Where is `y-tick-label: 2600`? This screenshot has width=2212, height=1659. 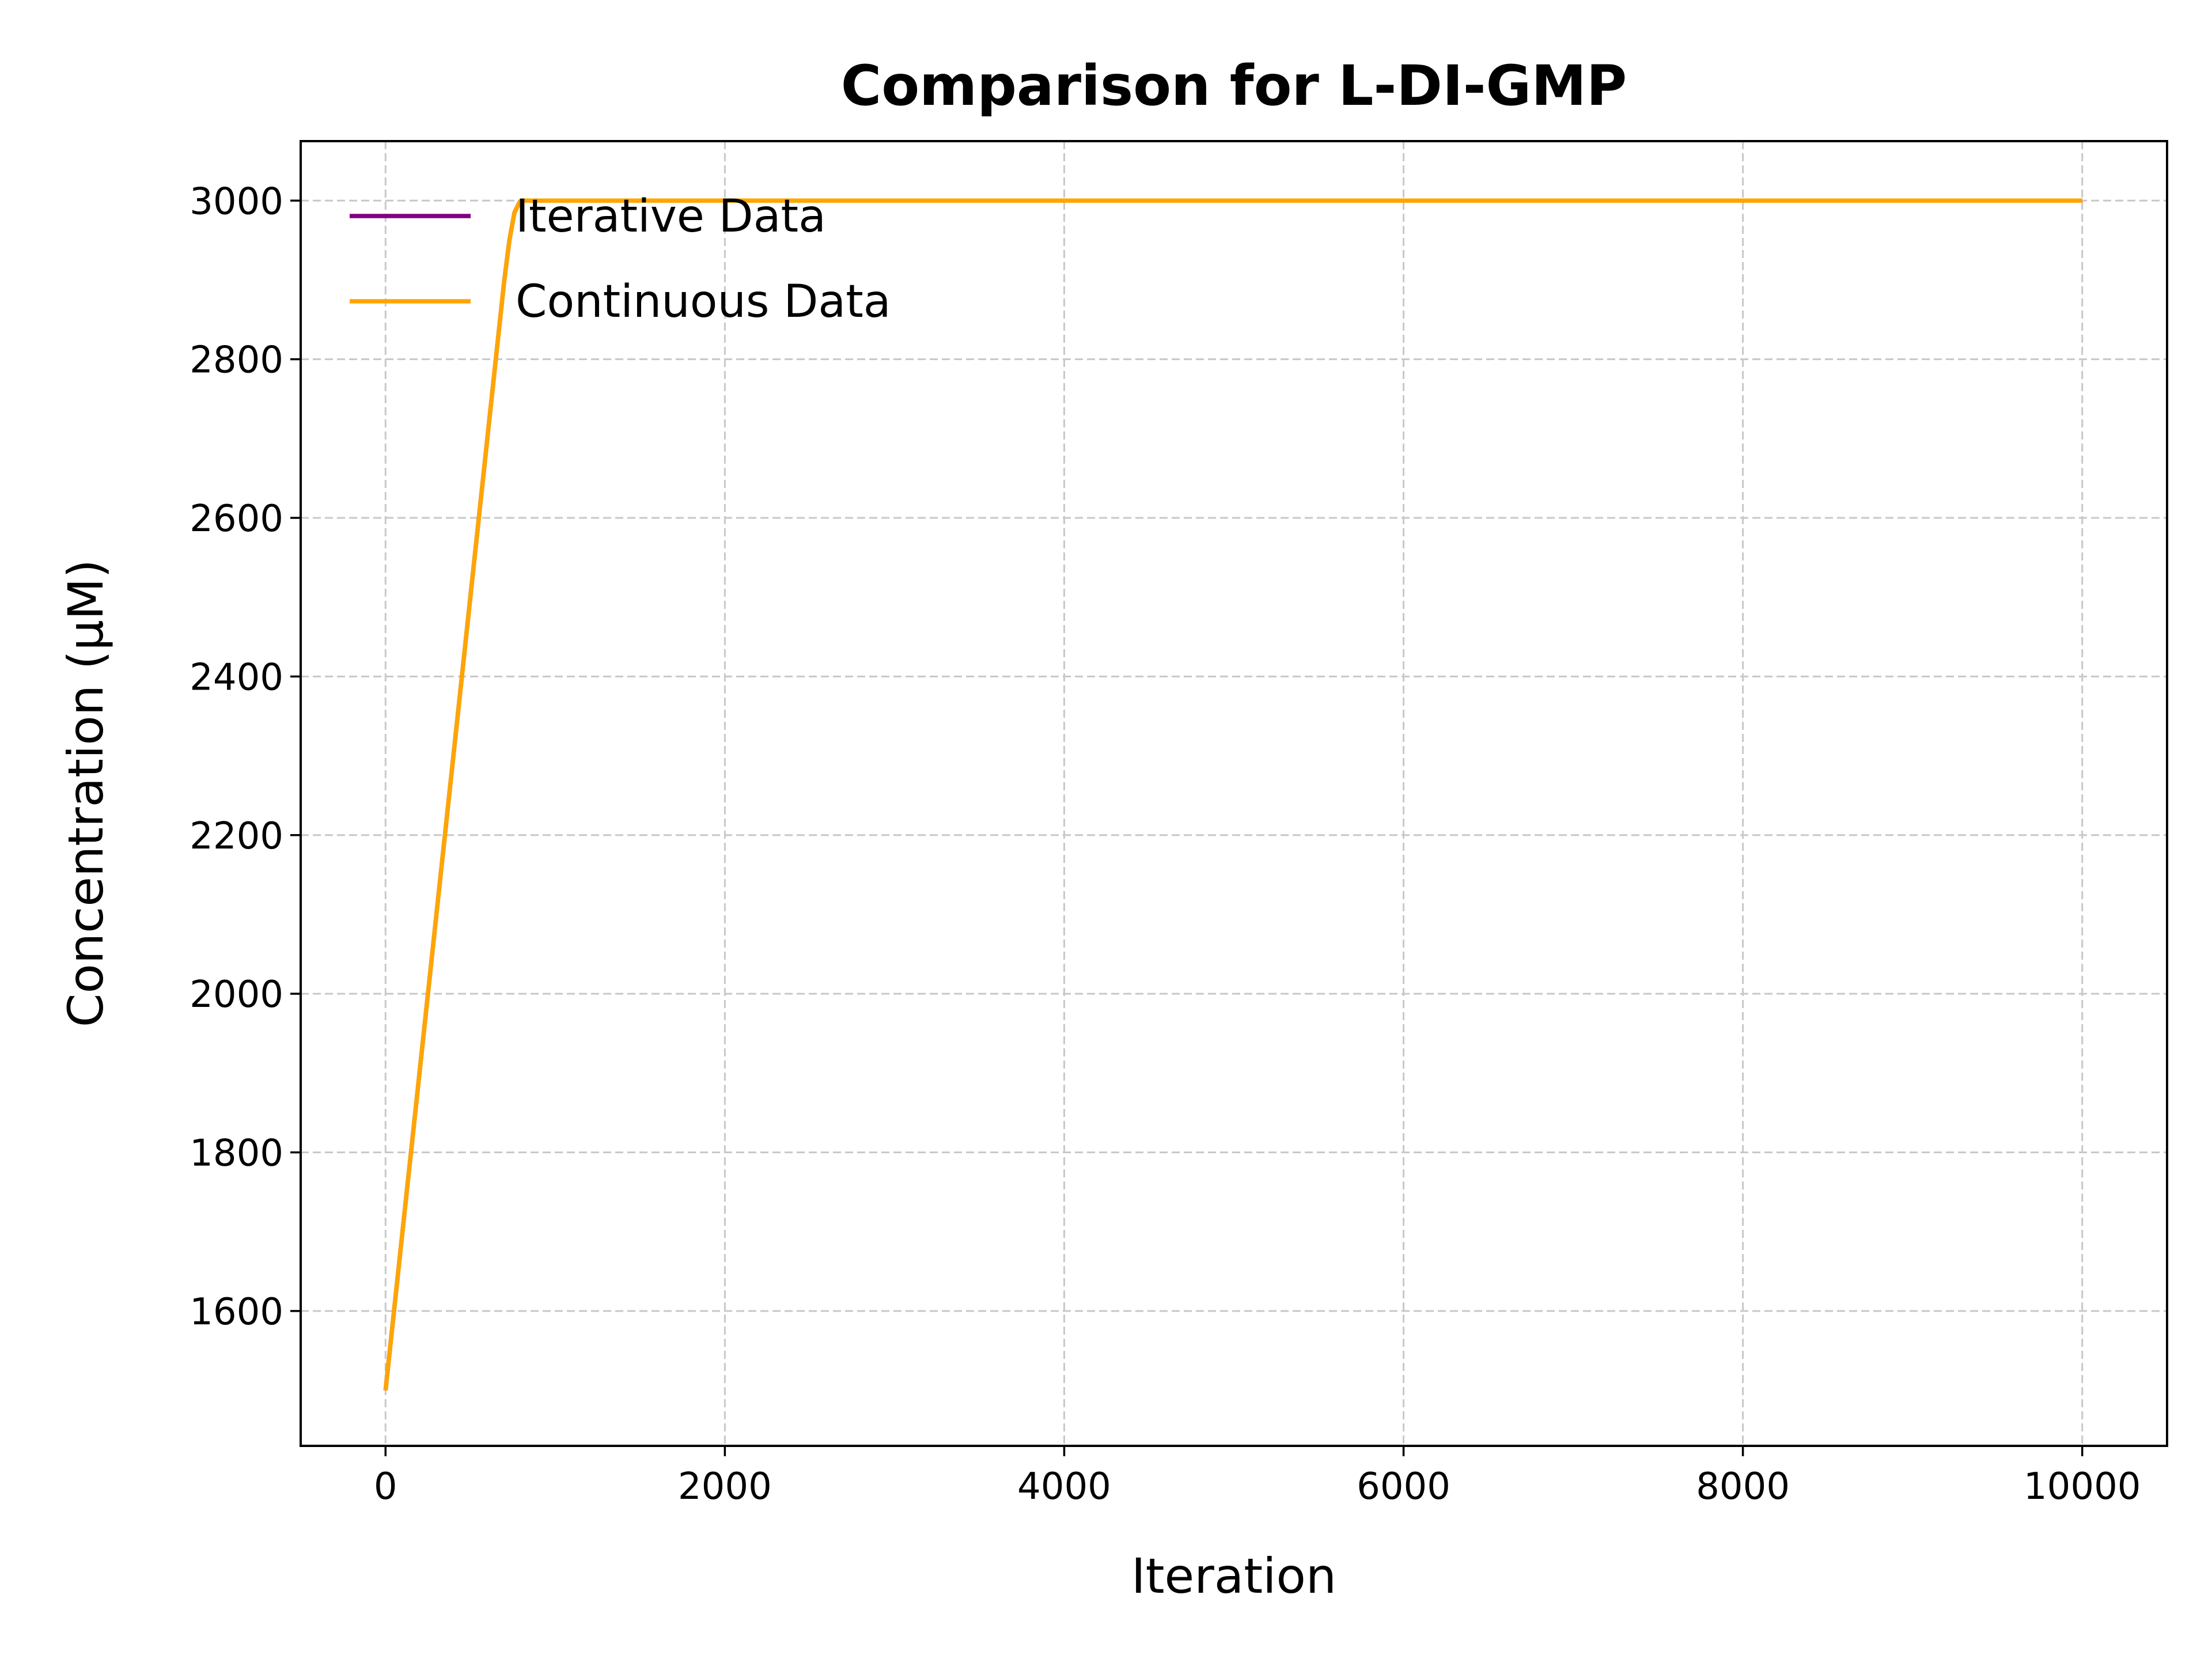 y-tick-label: 2600 is located at coordinates (236, 519).